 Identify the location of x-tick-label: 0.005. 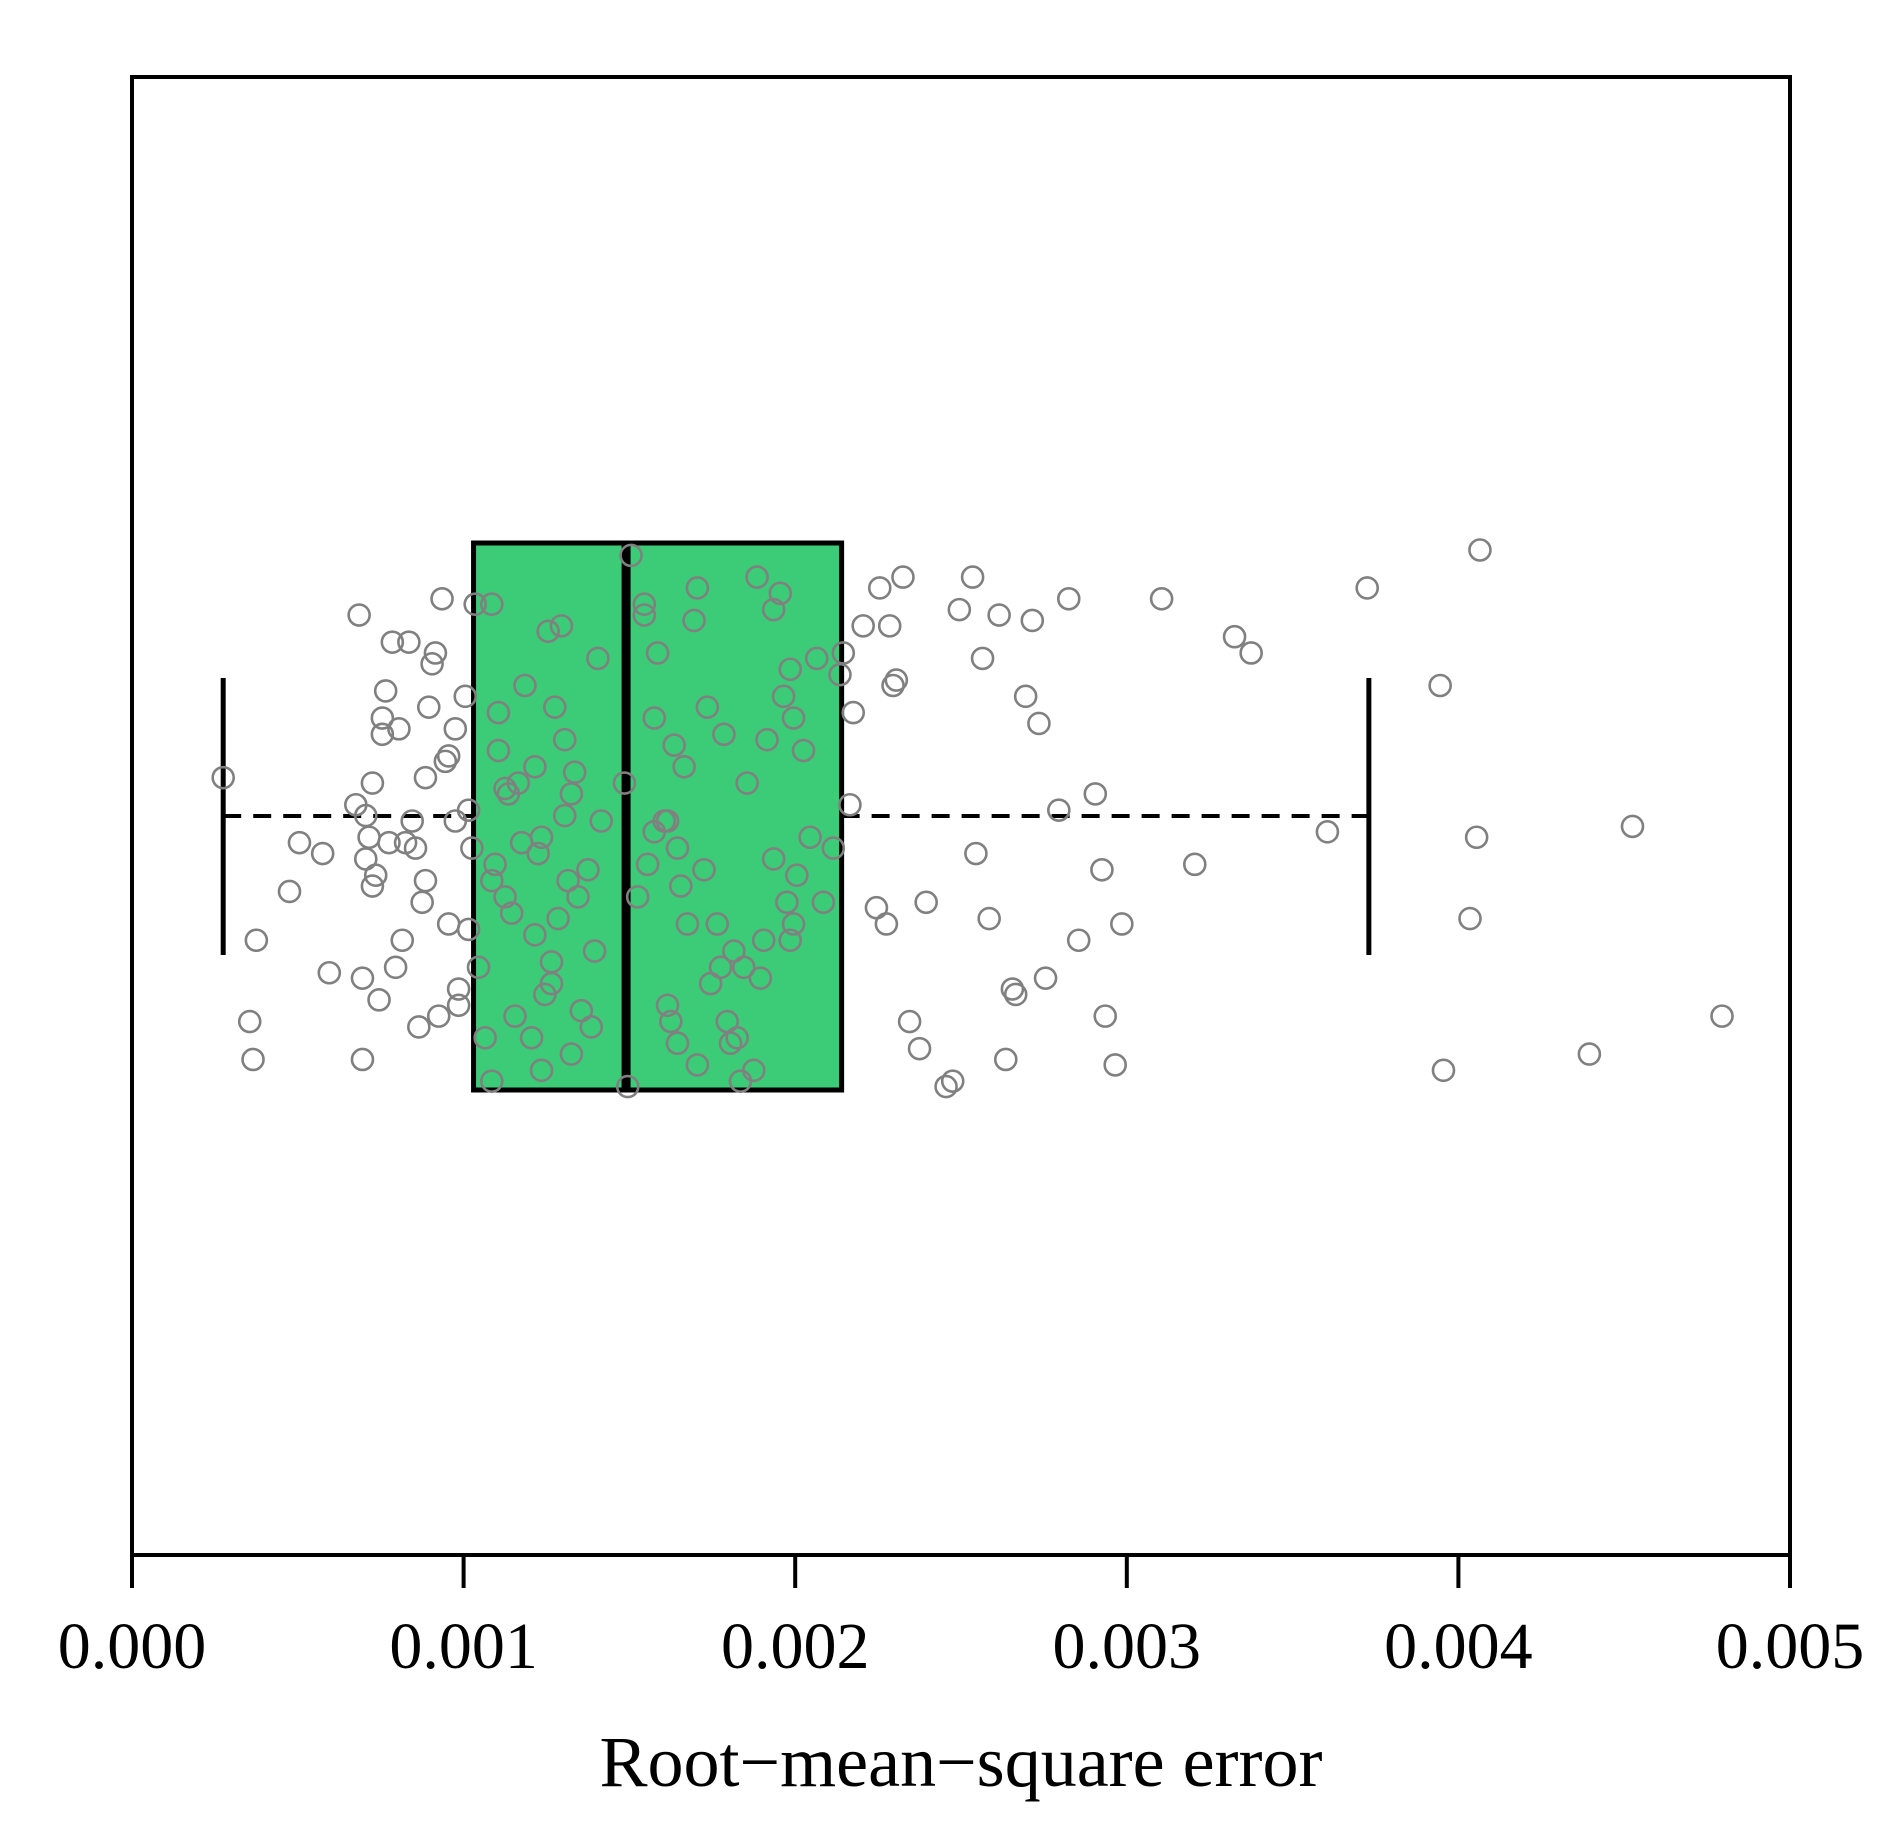
(1790, 1646).